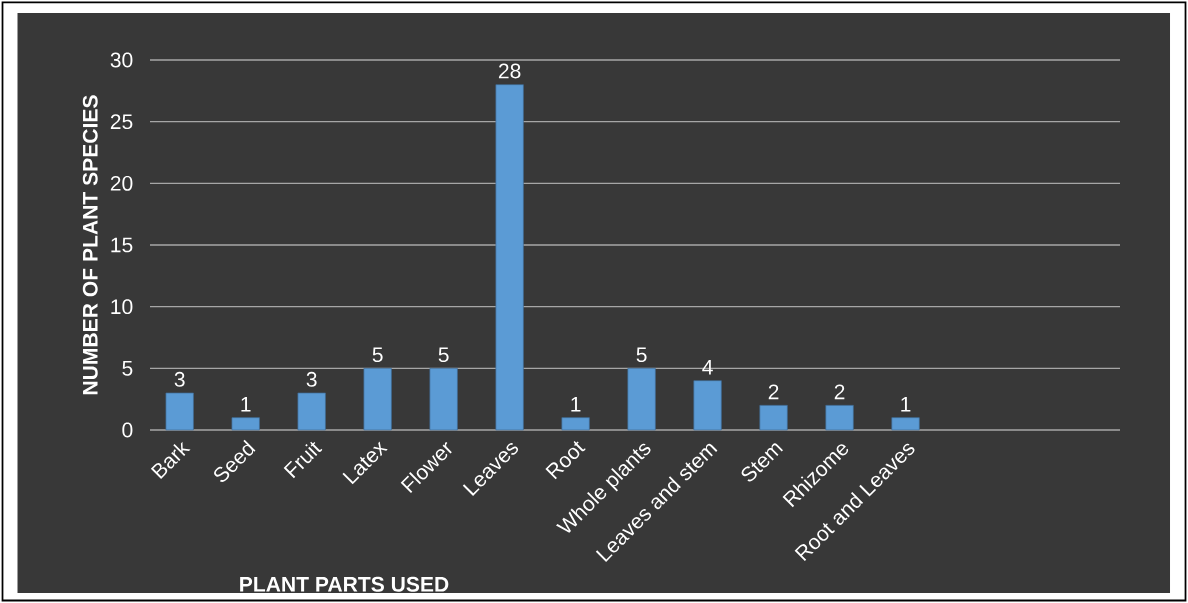 This screenshot has height=603, width=1188. What do you see at coordinates (121, 122) in the screenshot?
I see `y-tick-label: 25` at bounding box center [121, 122].